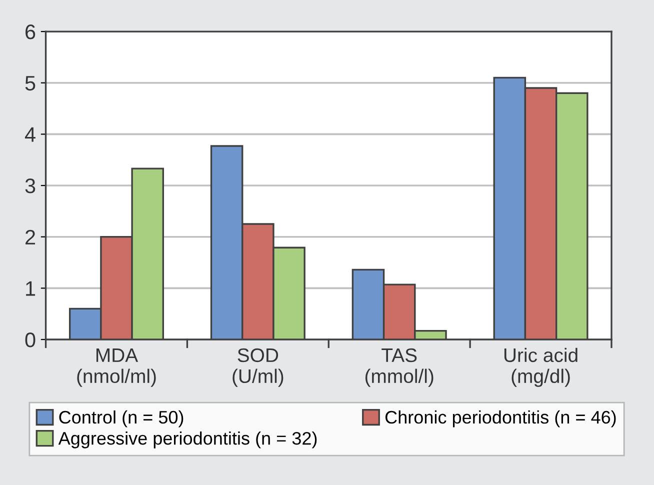 This screenshot has height=485, width=654. What do you see at coordinates (31, 32) in the screenshot?
I see `y-tick-label: 6` at bounding box center [31, 32].